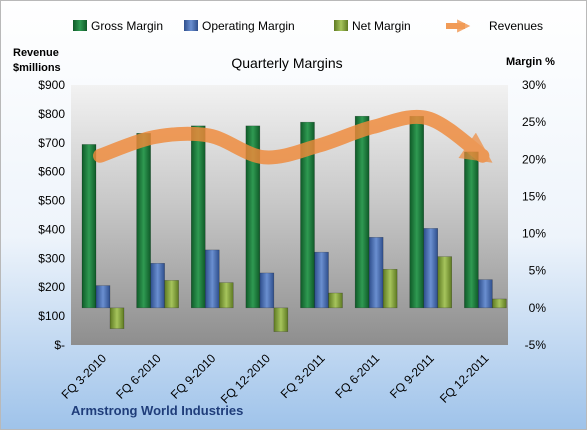 Image resolution: width=587 pixels, height=431 pixels. What do you see at coordinates (51, 215) in the screenshot?
I see `left-axis: $- $100 $200 $300 $400 $500 $600 $700 $800 $900` at bounding box center [51, 215].